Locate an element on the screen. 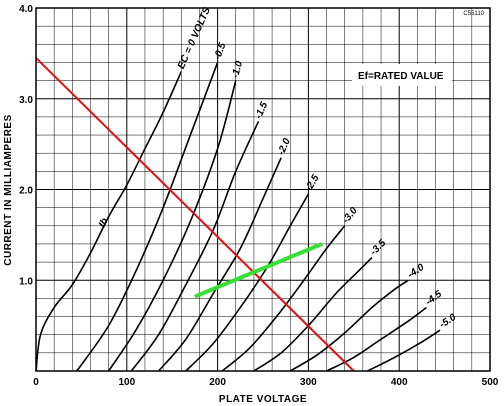 The height and width of the screenshot is (406, 504). curve-label: -1.5 is located at coordinates (261, 110).